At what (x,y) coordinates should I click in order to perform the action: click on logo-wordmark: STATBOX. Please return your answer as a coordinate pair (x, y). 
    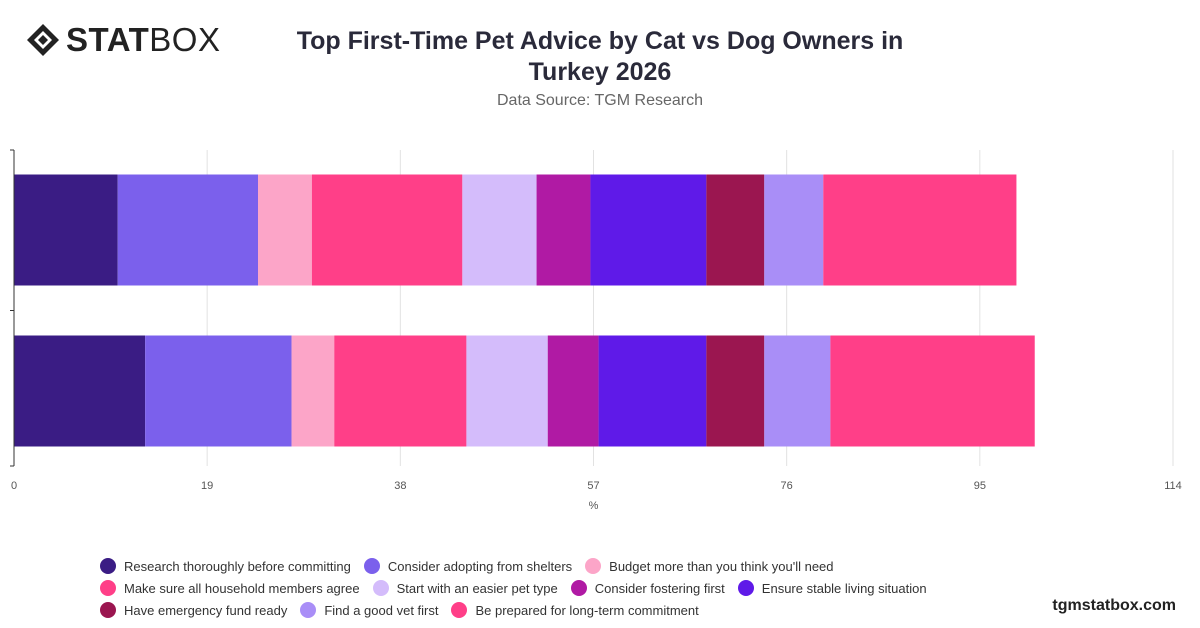
    Looking at the image, I should click on (143, 40).